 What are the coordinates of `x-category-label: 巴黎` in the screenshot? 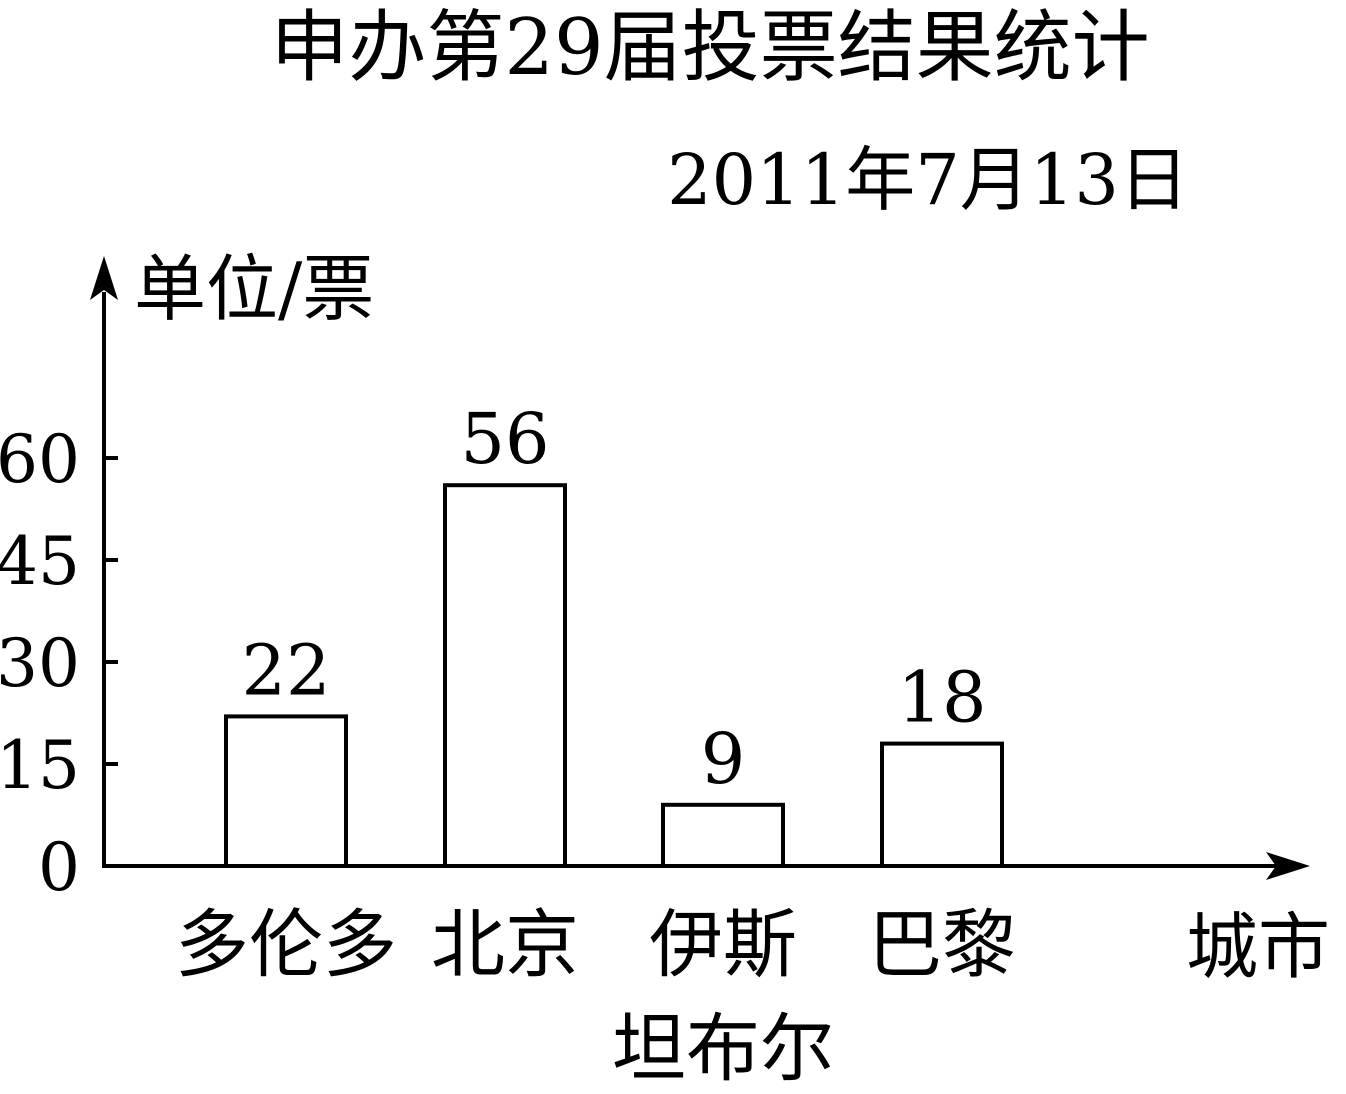 It's located at (942, 945).